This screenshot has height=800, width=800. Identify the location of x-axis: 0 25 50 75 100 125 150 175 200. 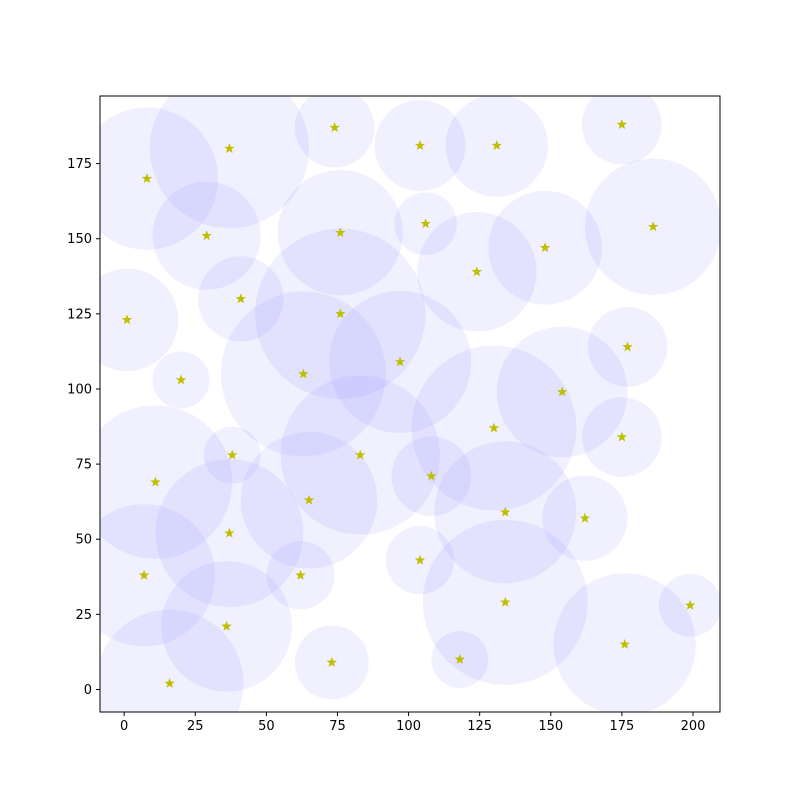
(412, 723).